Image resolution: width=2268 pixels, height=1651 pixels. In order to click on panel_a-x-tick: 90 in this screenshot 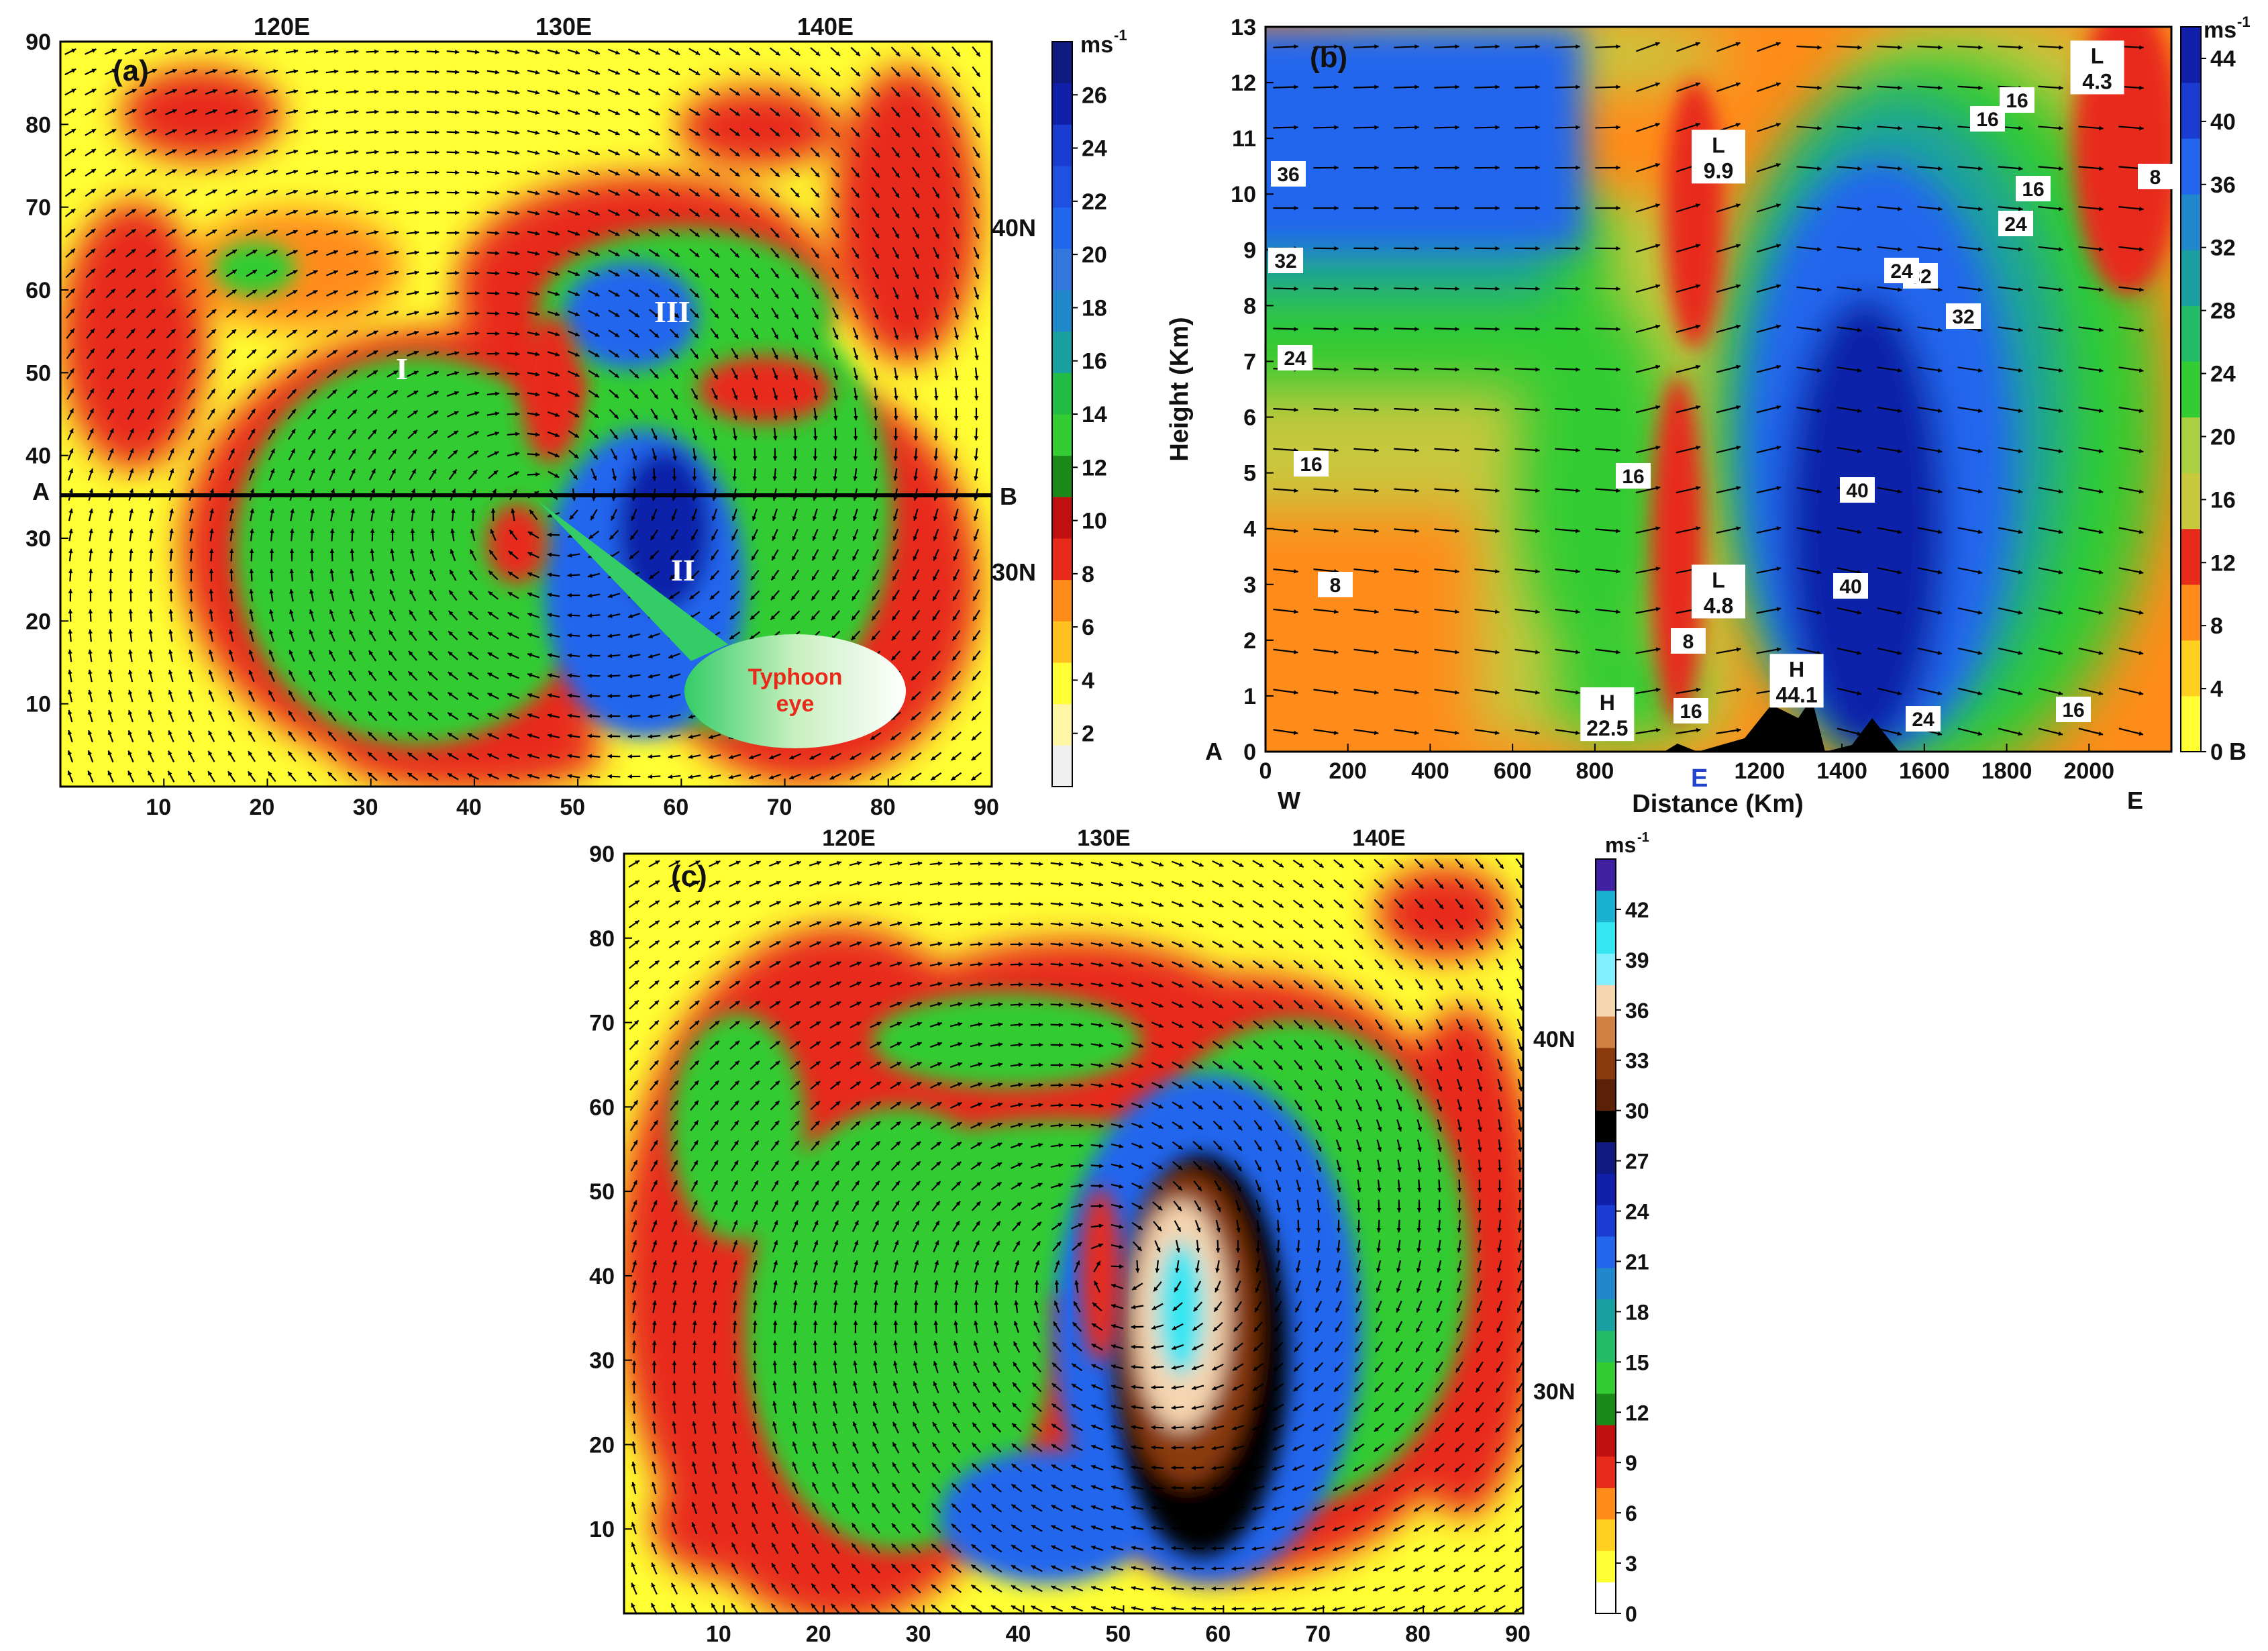, I will do `click(986, 807)`.